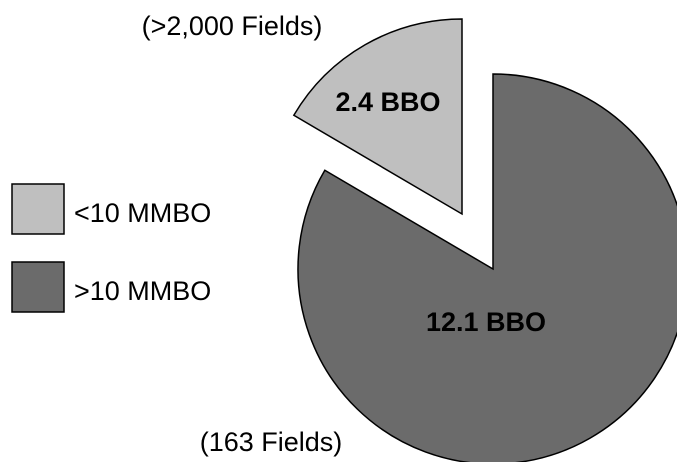 This screenshot has width=677, height=462. I want to click on legend-label-small-fields: <10 MMBO, so click(142, 213).